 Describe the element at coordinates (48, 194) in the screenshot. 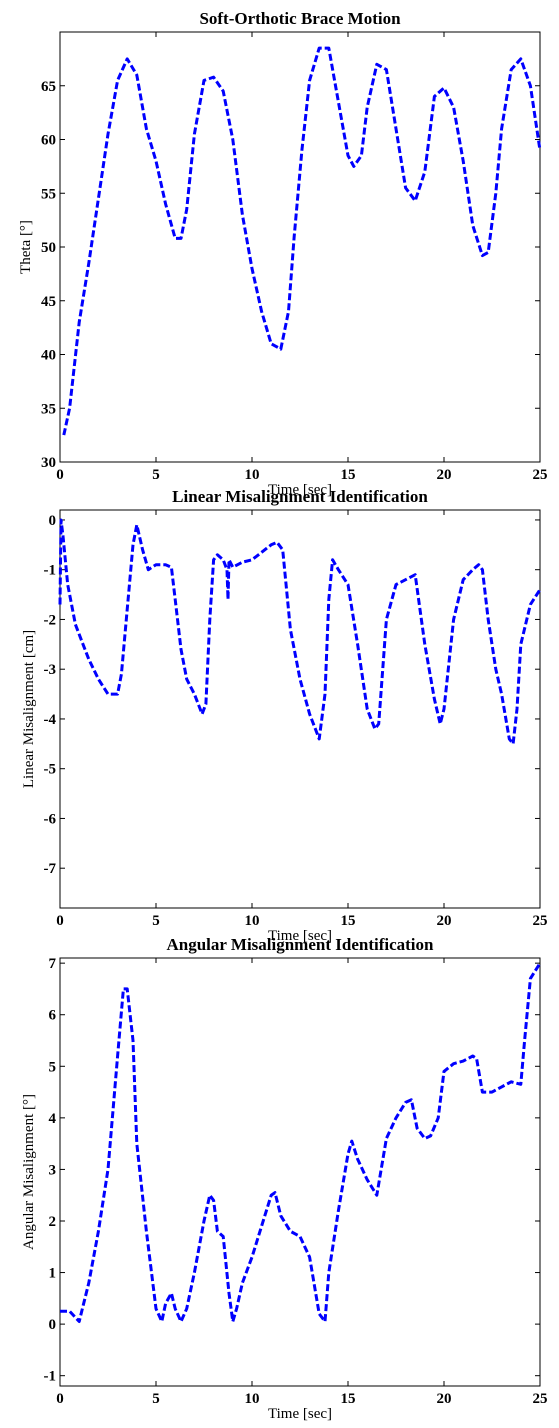

I see `y-tick-label: 55` at that location.